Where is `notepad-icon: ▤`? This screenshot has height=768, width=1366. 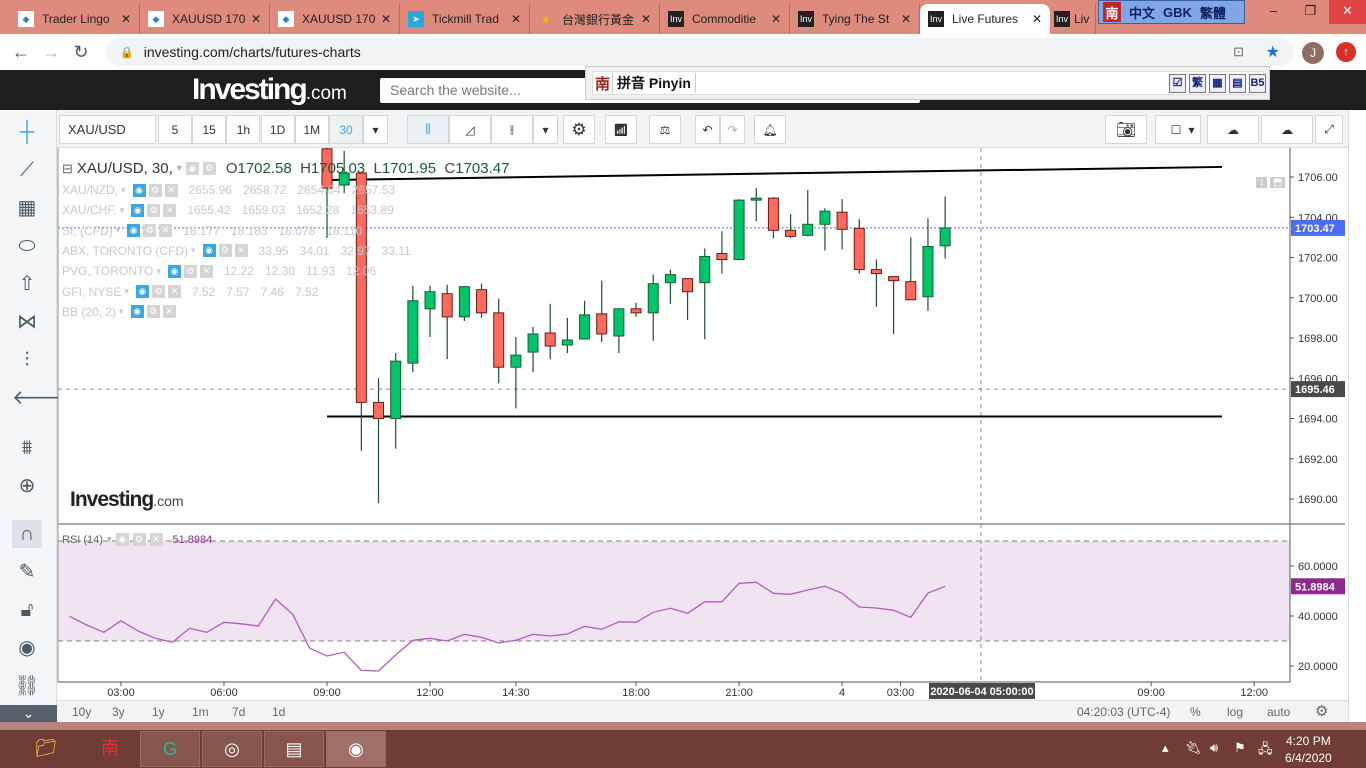
notepad-icon: ▤ is located at coordinates (294, 749).